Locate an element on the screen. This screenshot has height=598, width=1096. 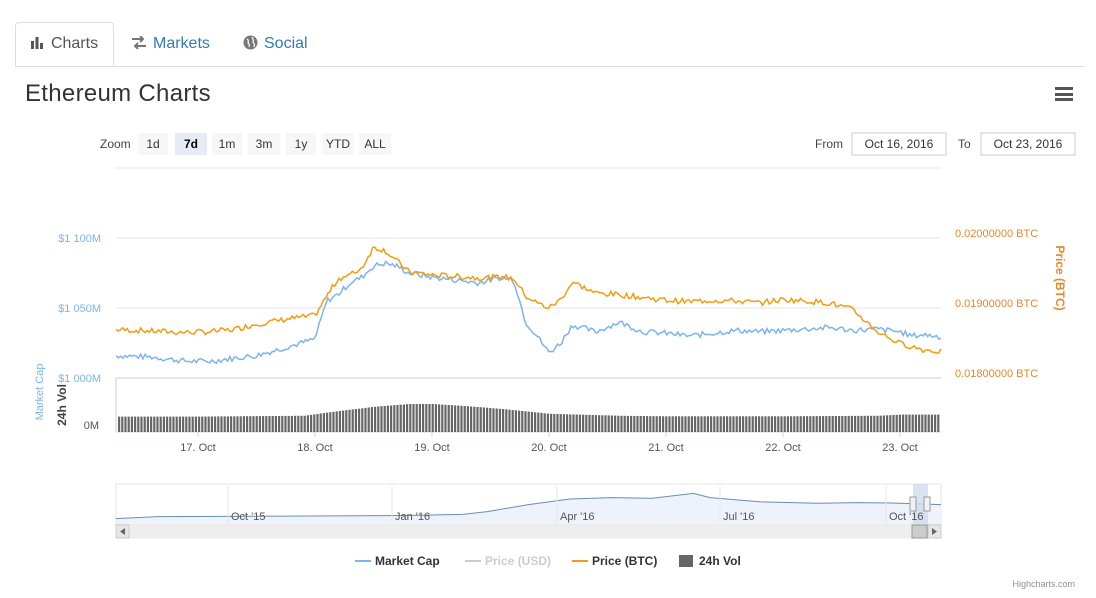
x-tick-label: 17. Oct is located at coordinates (197, 448).